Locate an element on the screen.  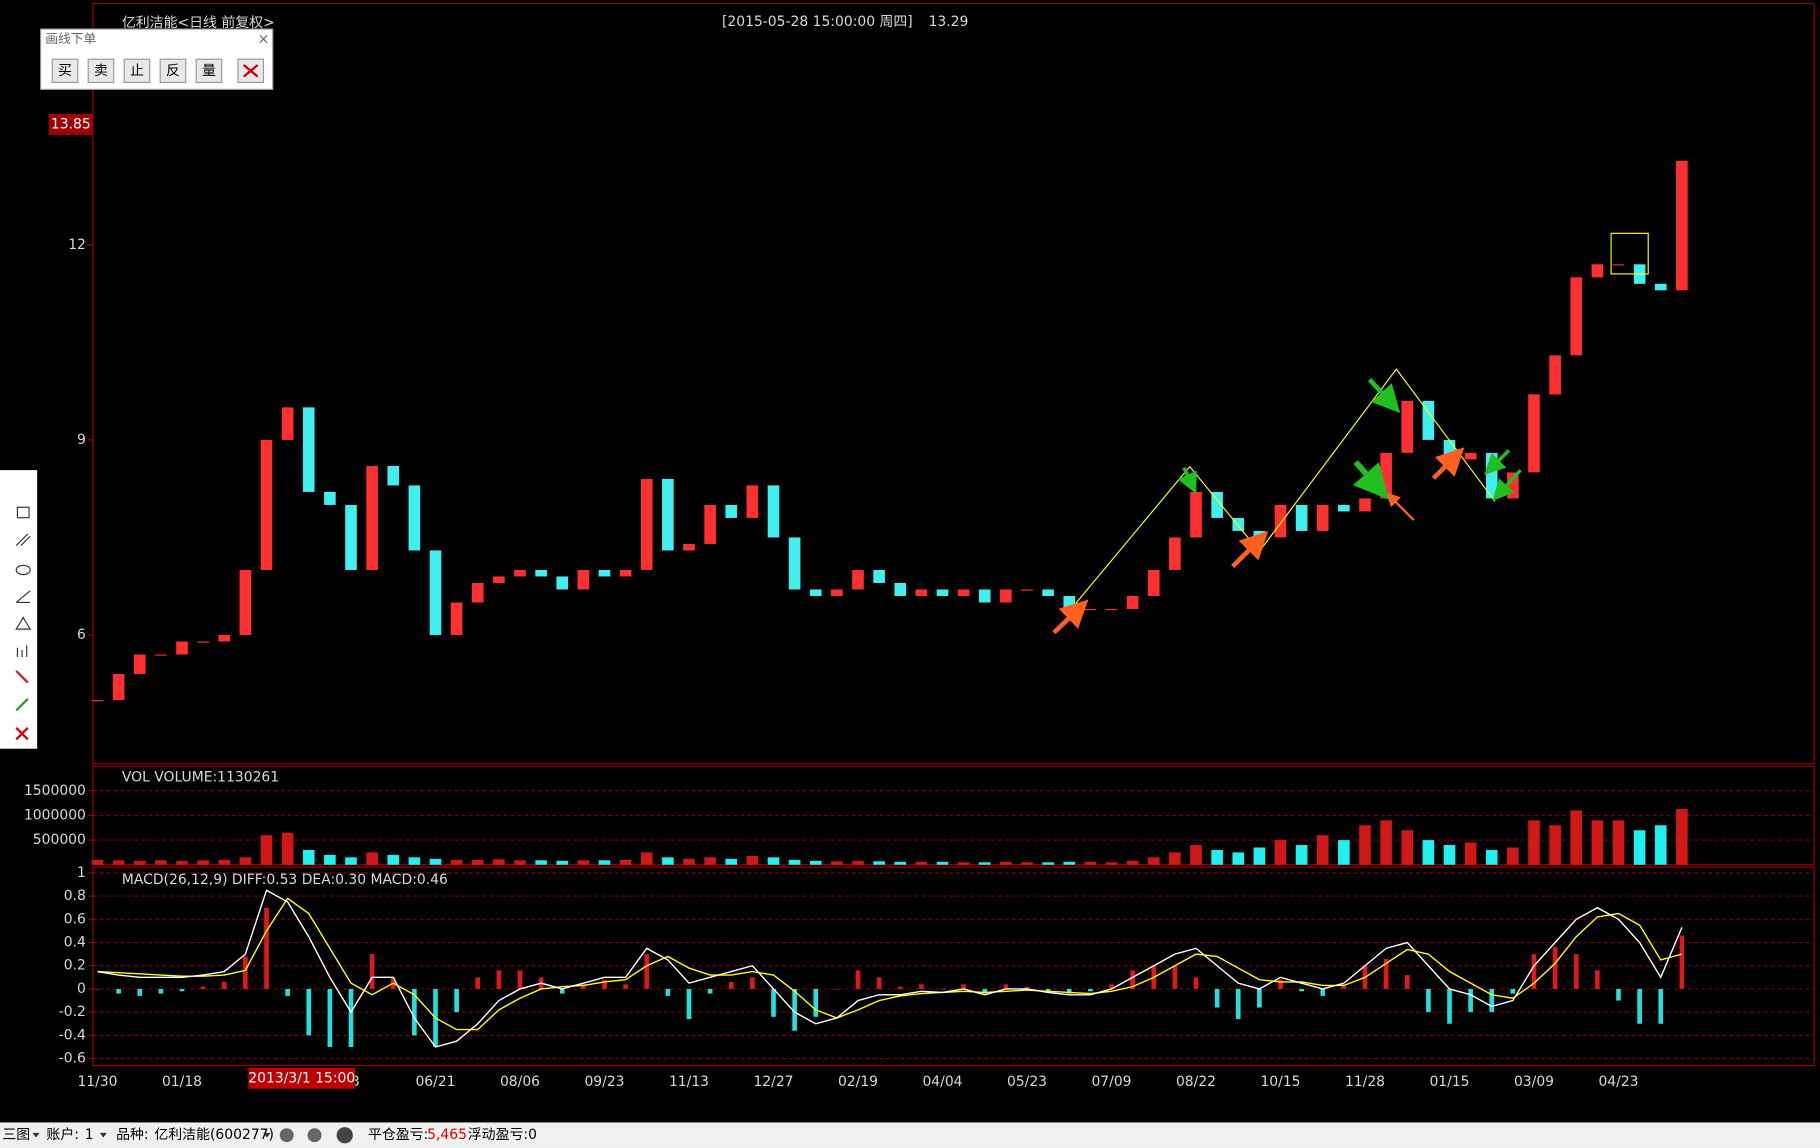
x-tick-label: 08/22 is located at coordinates (1196, 1082).